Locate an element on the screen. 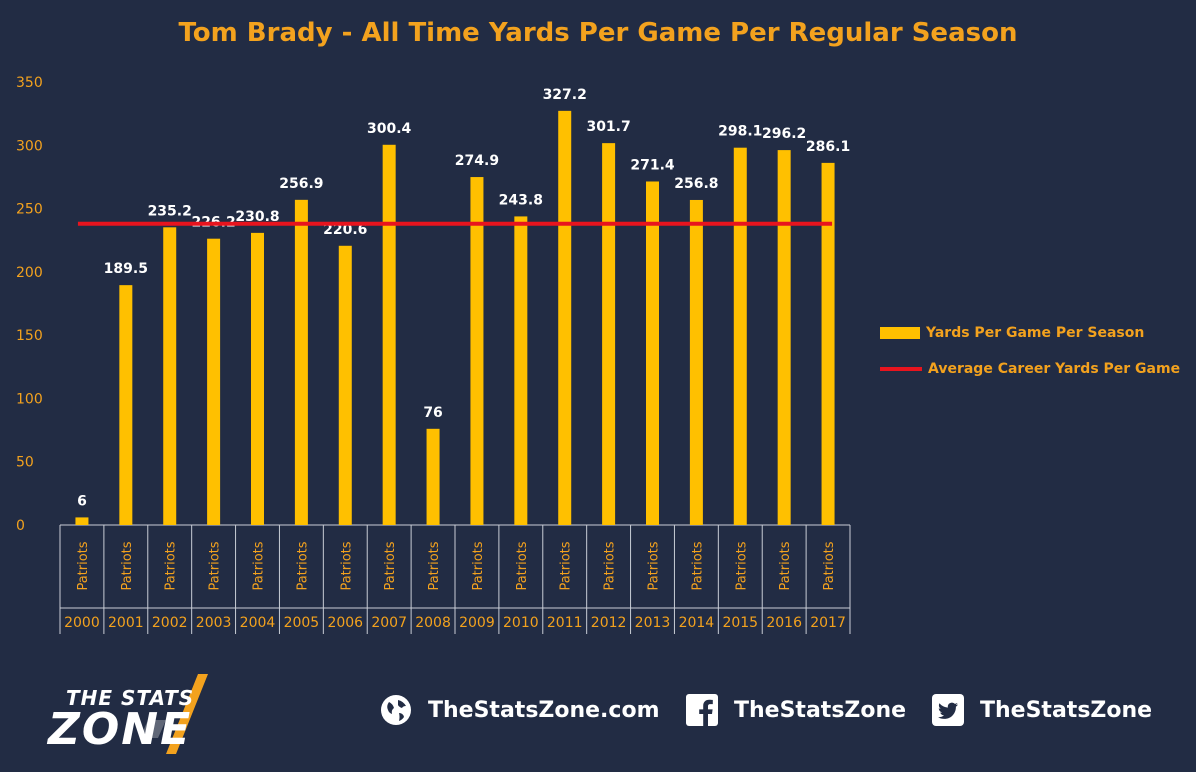 The width and height of the screenshot is (1196, 772). y-tick-label: 200 is located at coordinates (29, 273).